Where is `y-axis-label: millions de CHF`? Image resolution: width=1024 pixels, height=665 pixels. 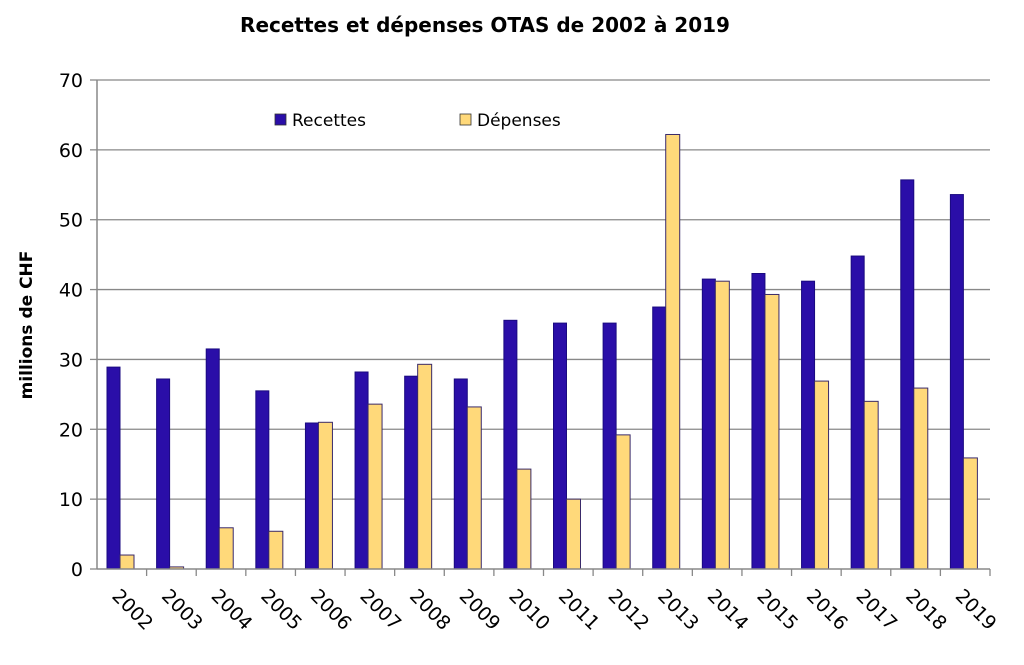 y-axis-label: millions de CHF is located at coordinates (27, 325).